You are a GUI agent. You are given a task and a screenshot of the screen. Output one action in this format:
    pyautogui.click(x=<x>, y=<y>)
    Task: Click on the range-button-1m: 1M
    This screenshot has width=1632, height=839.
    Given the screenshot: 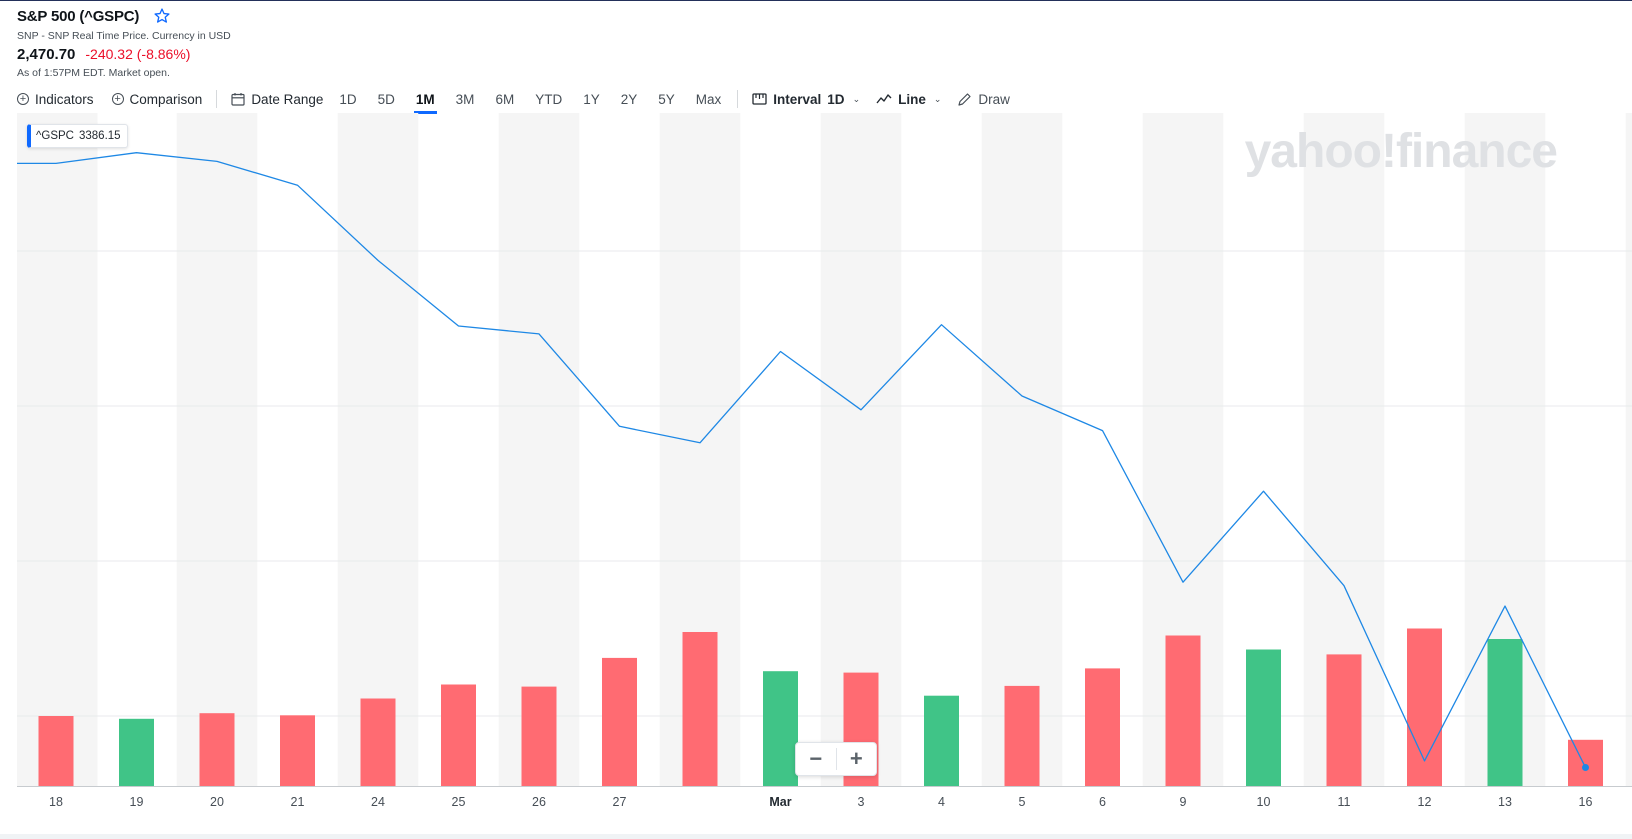 What is the action you would take?
    pyautogui.click(x=425, y=102)
    